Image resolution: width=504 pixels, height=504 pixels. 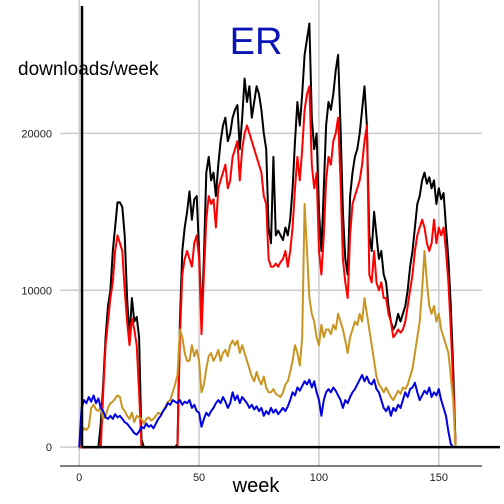 What do you see at coordinates (79, 478) in the screenshot?
I see `x-tick-label: 0` at bounding box center [79, 478].